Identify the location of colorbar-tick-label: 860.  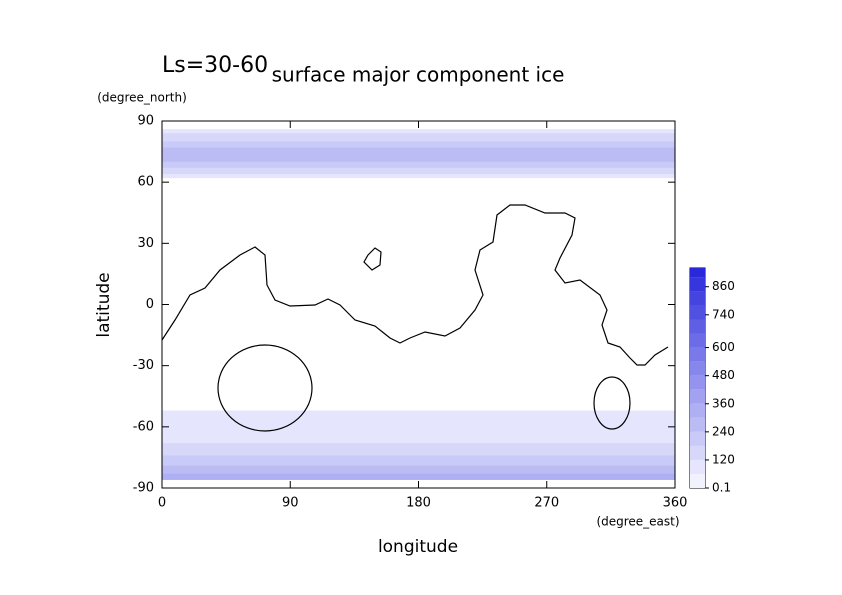
(723, 286).